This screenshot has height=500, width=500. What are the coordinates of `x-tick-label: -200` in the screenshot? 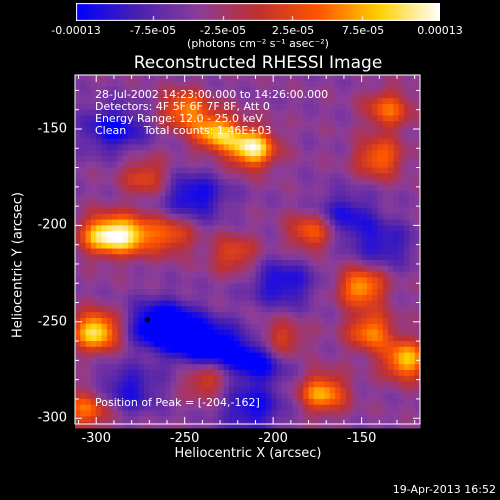 It's located at (273, 438).